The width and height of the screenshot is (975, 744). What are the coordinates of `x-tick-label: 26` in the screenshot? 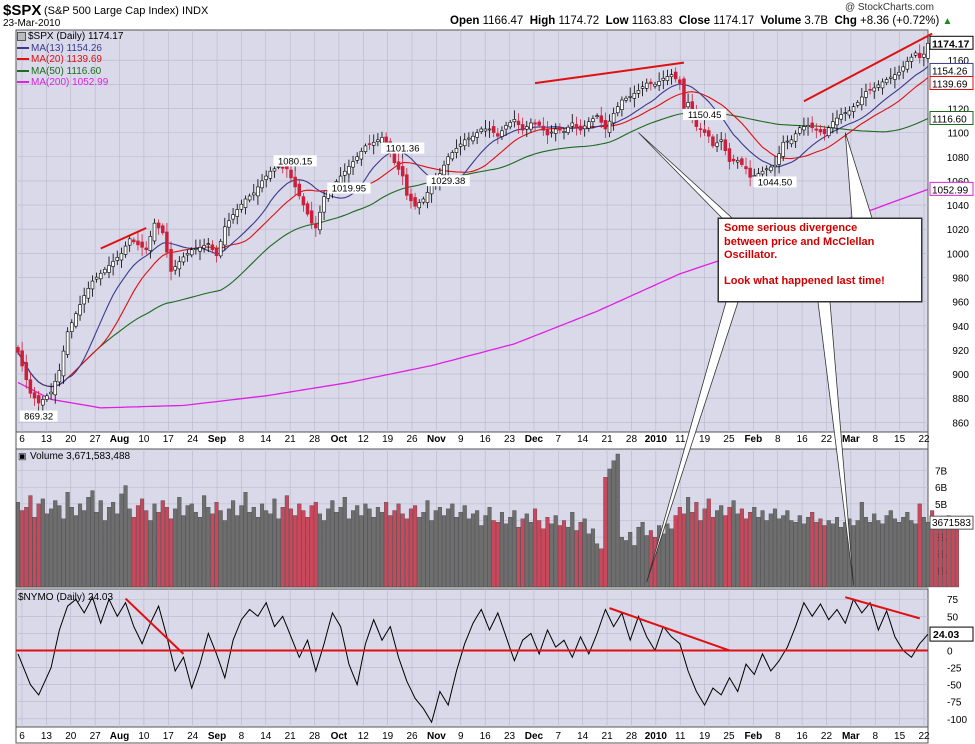 It's located at (412, 439).